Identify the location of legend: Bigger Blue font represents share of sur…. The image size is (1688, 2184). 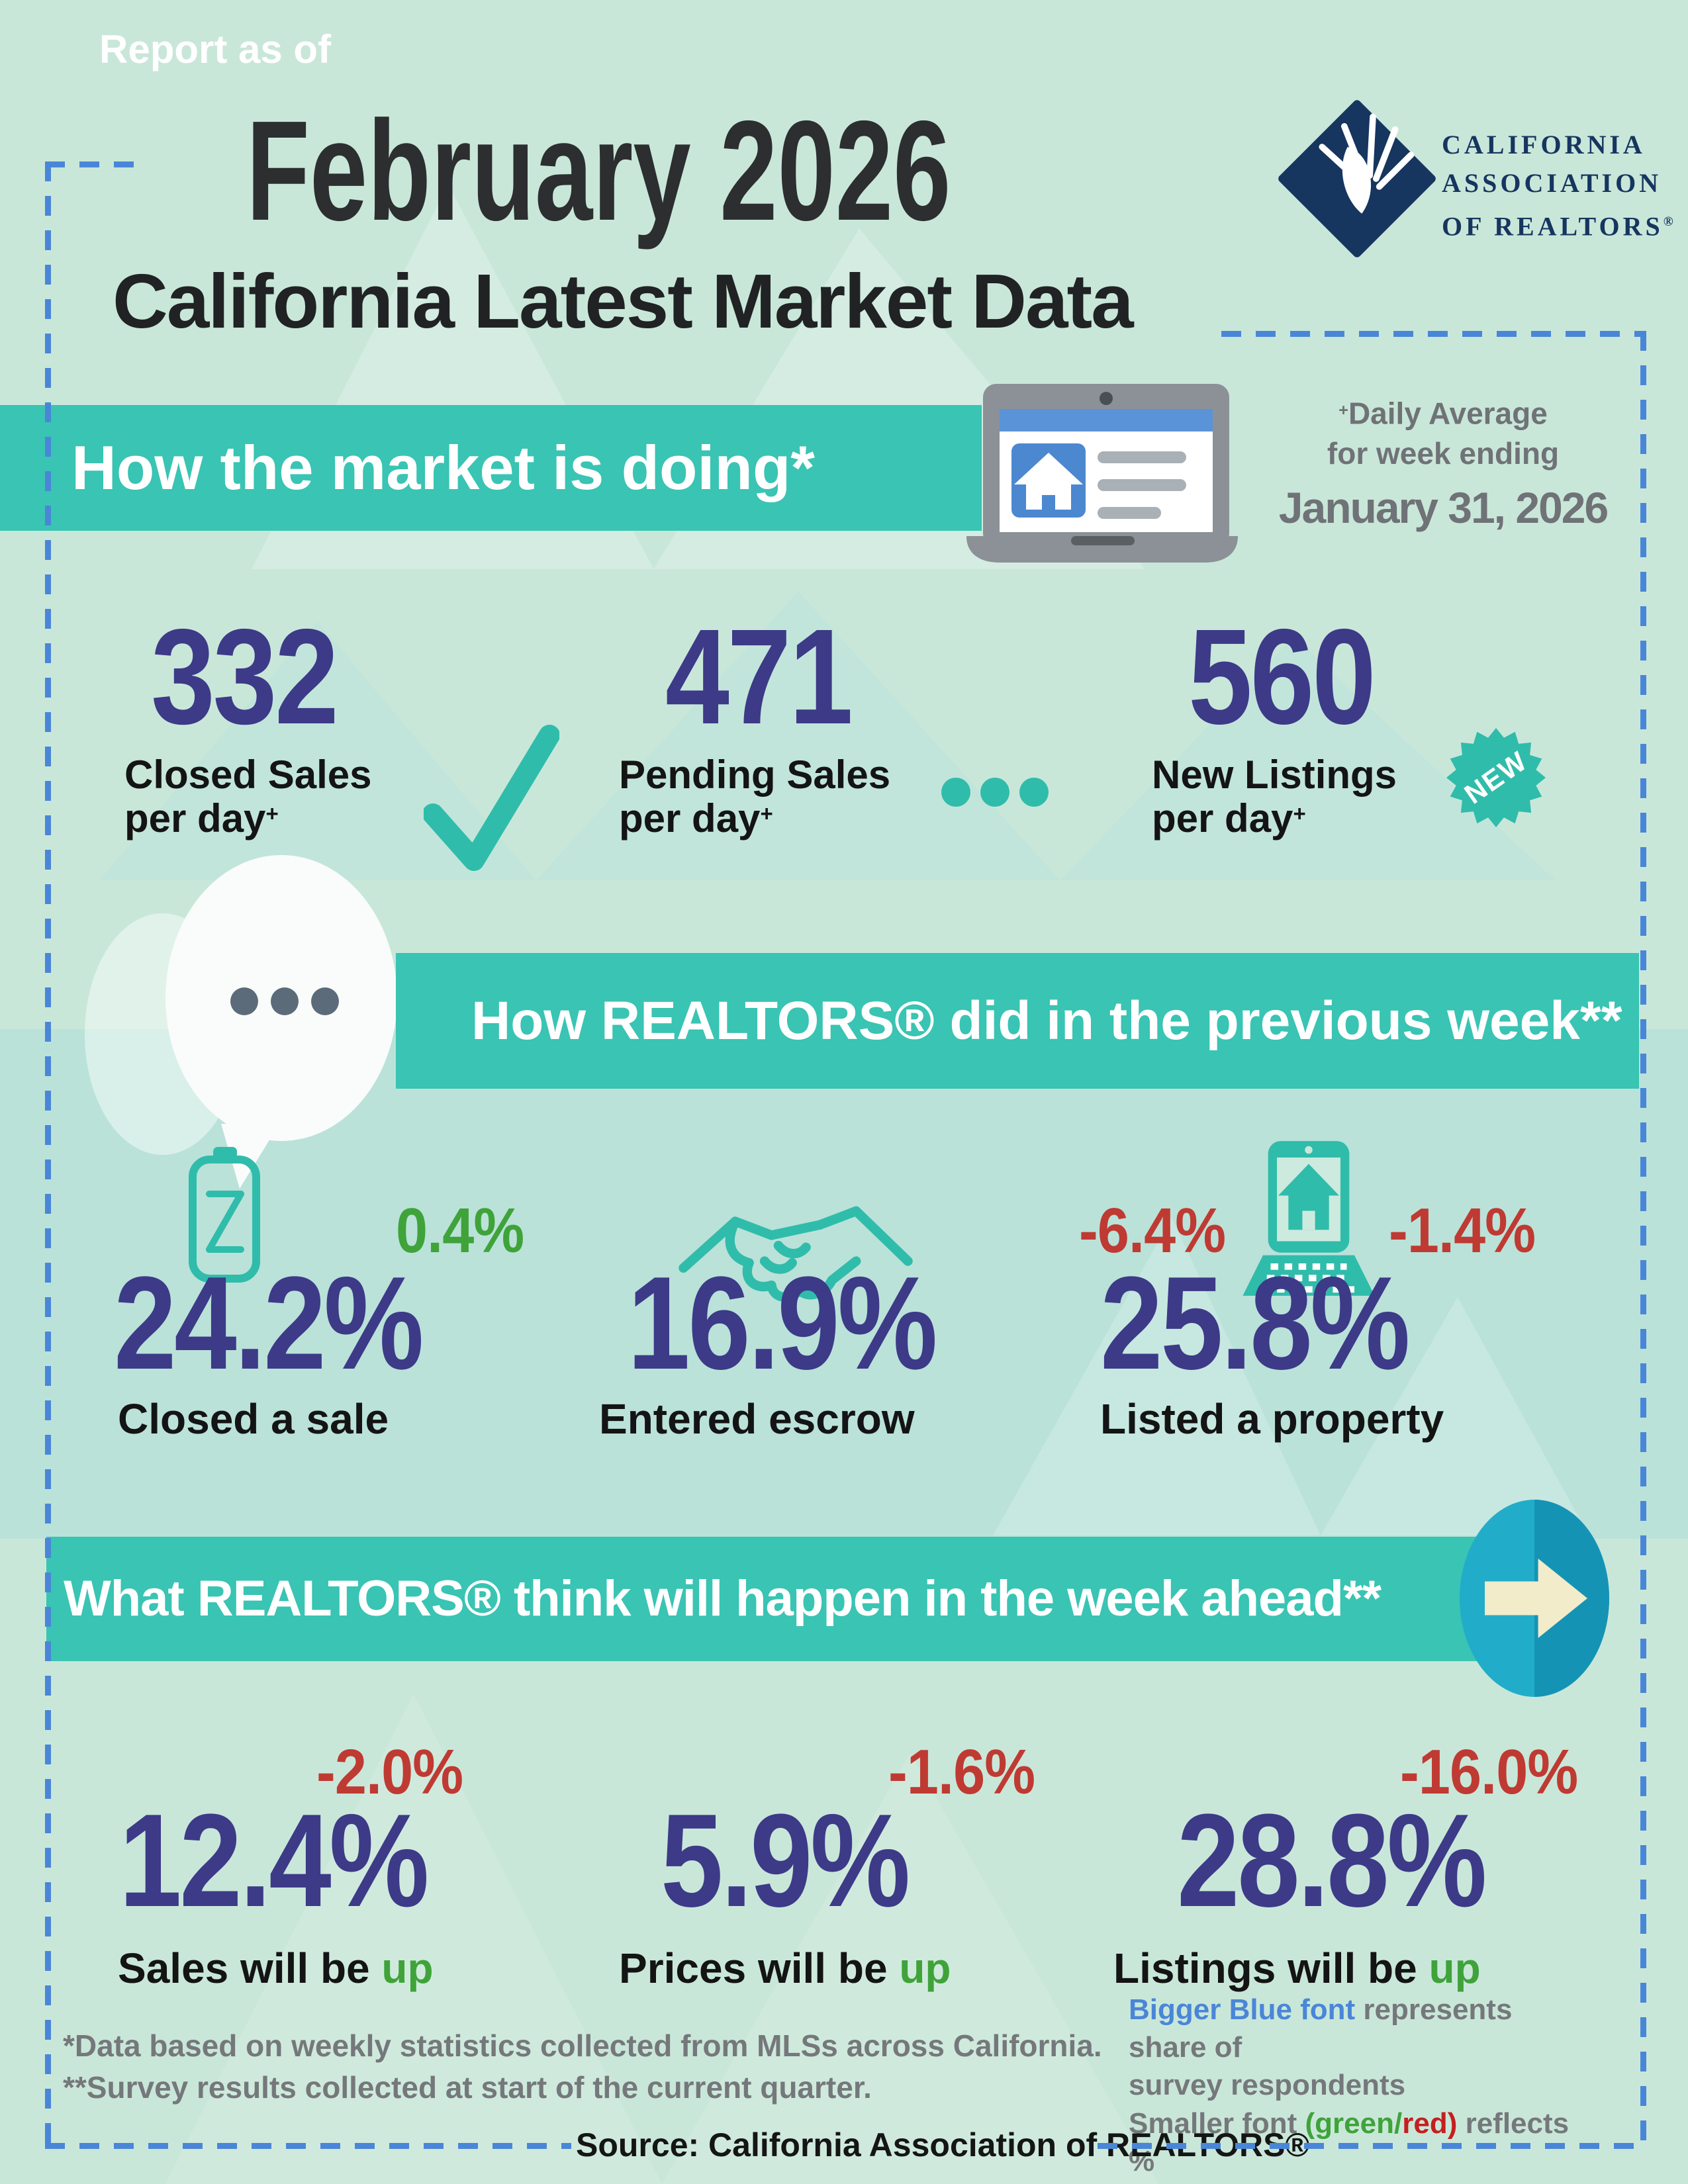
(1360, 2087).